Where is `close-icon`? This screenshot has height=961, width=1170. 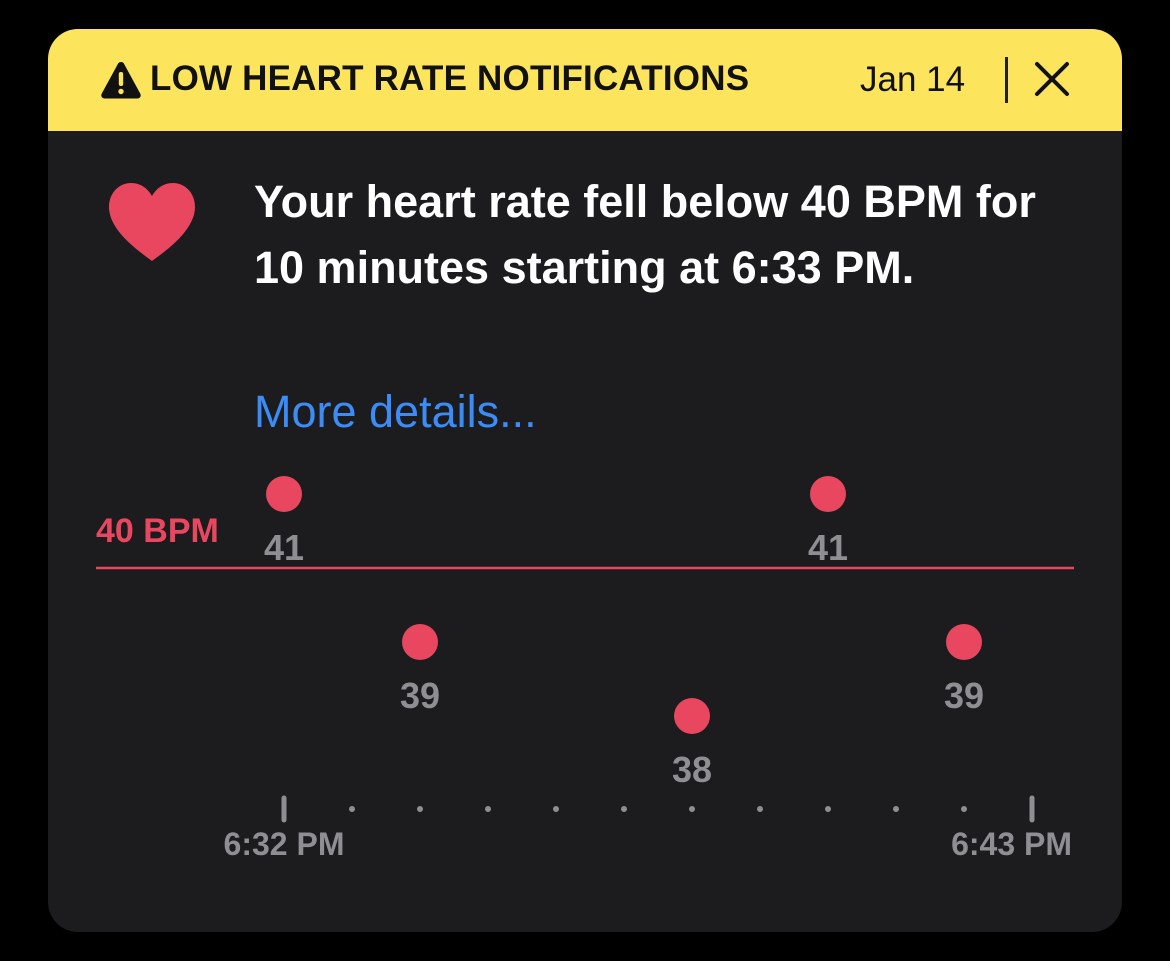
close-icon is located at coordinates (1052, 79).